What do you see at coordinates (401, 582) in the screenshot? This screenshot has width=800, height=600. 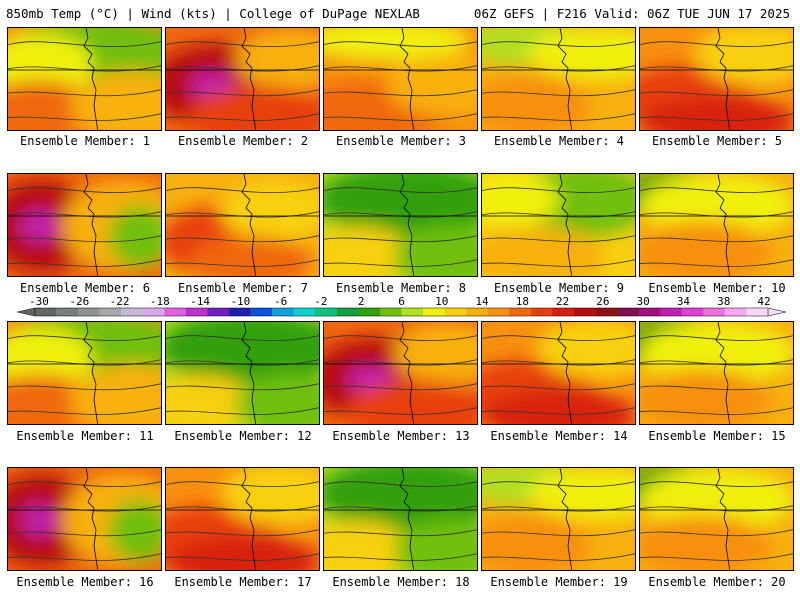 I see `ensemble-member-label: Ensemble Member: 18` at bounding box center [401, 582].